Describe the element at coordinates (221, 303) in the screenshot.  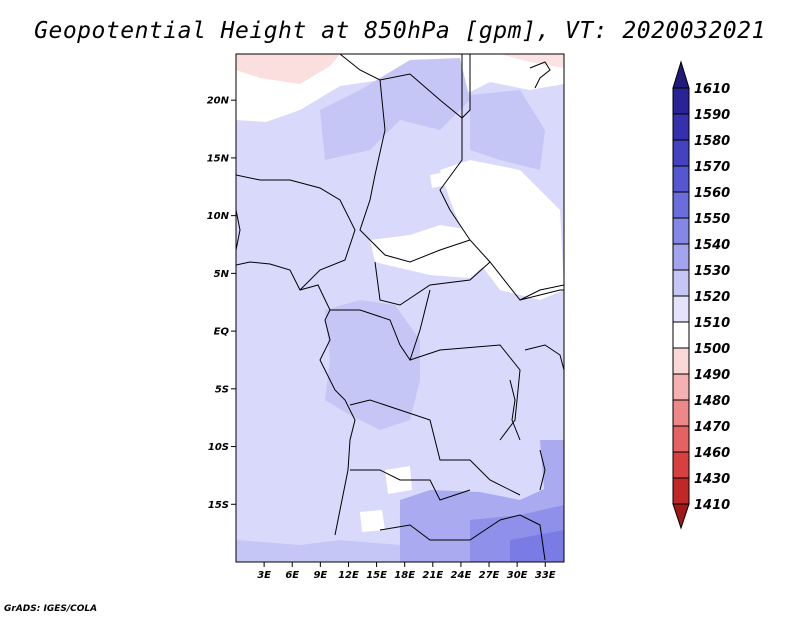
I see `y-axis: 20N 15N 10N 5N EQ 5S 10S 15S` at that location.